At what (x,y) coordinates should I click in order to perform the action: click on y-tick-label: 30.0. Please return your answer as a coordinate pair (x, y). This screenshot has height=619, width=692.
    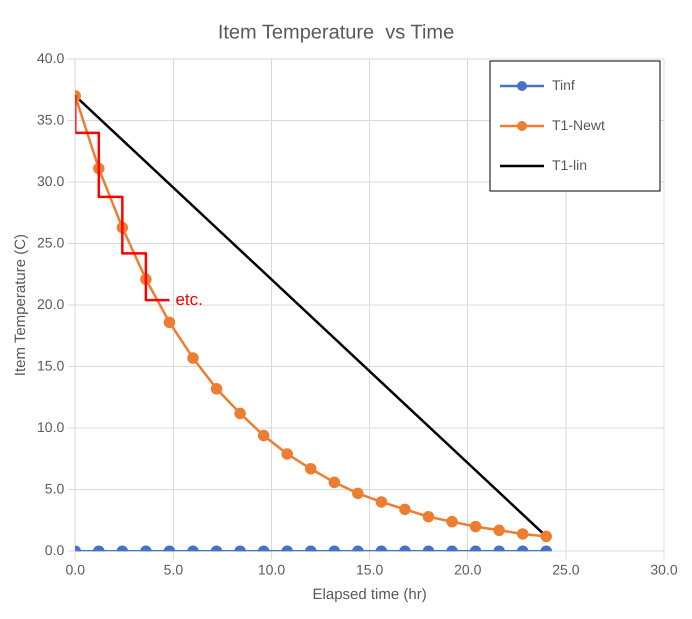
    Looking at the image, I should click on (50, 180).